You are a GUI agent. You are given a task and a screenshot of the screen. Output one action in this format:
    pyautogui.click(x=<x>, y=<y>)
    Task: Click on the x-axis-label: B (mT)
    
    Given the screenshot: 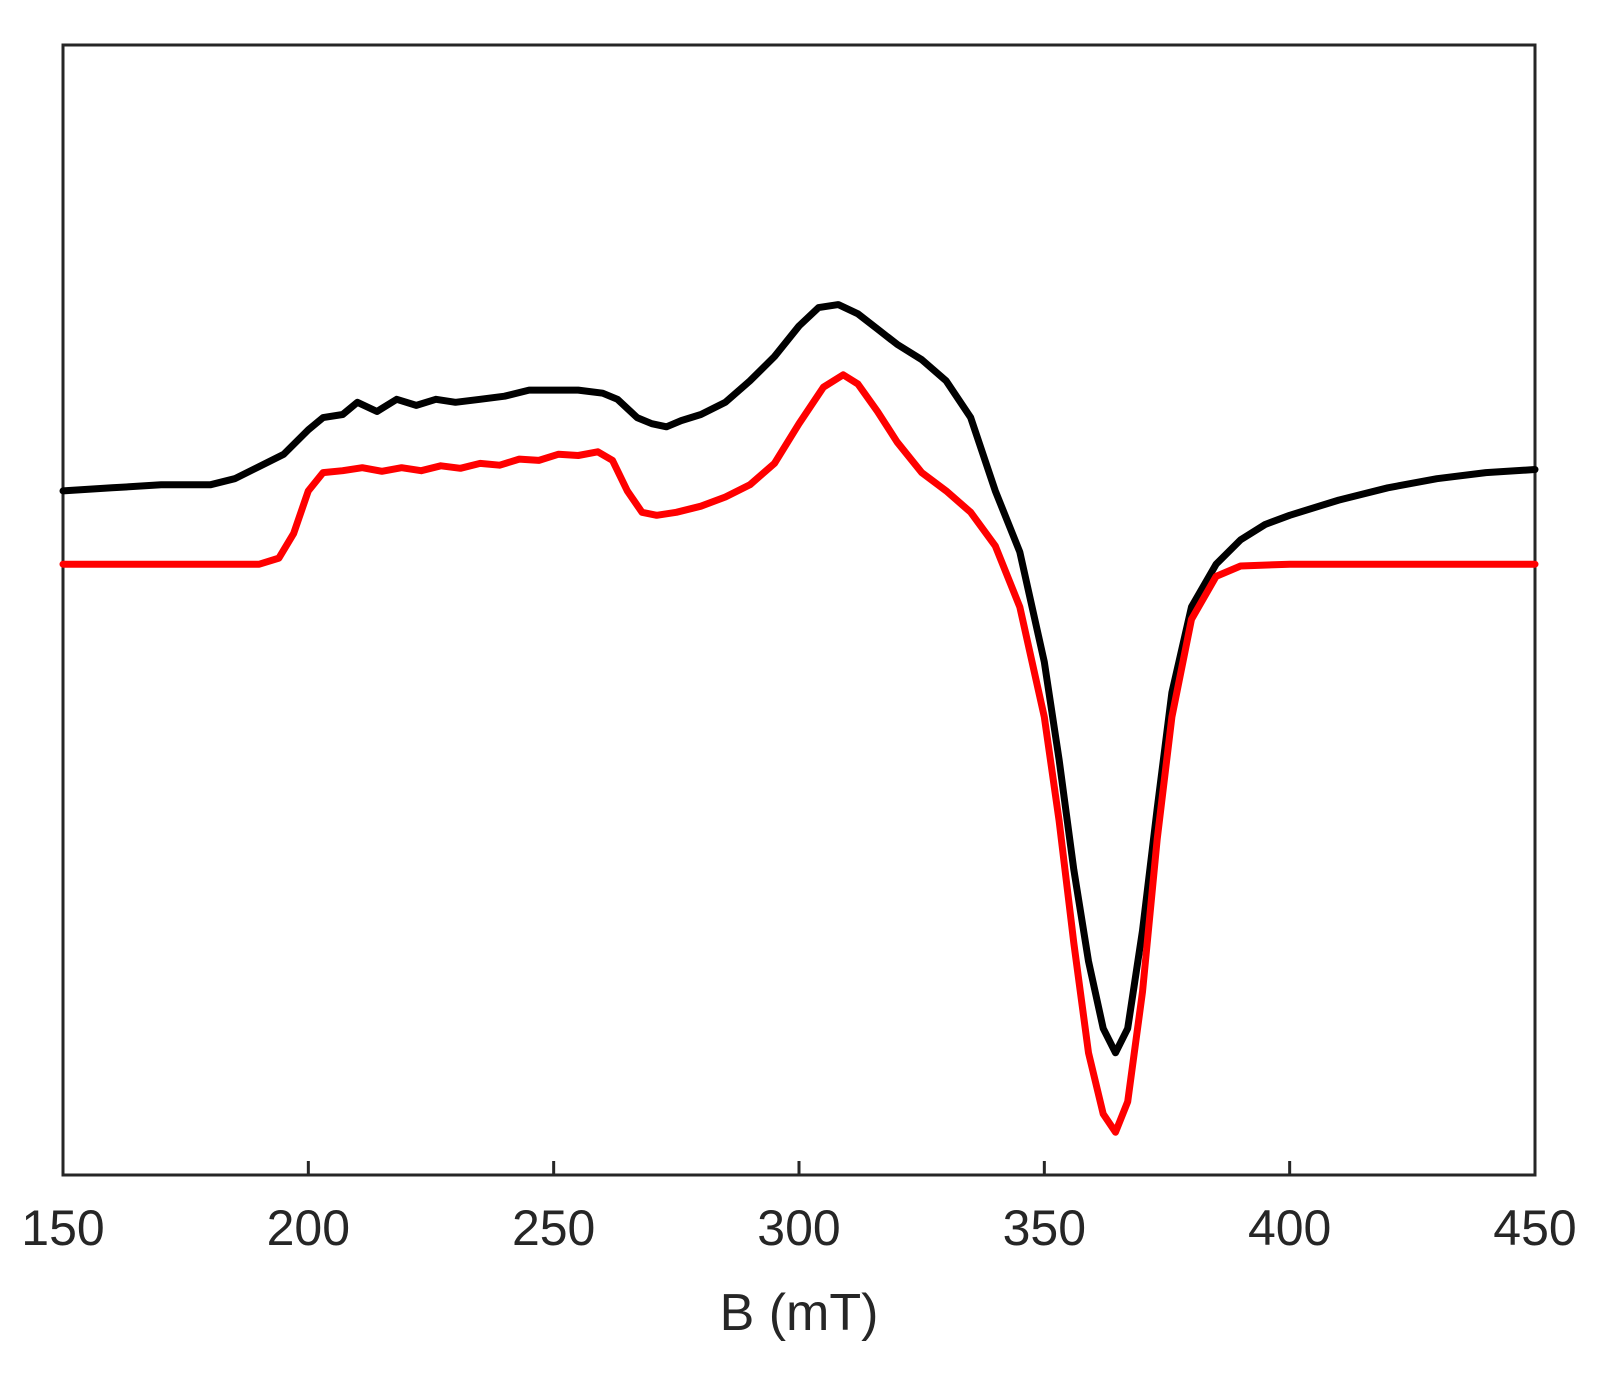 What is the action you would take?
    pyautogui.click(x=799, y=1313)
    